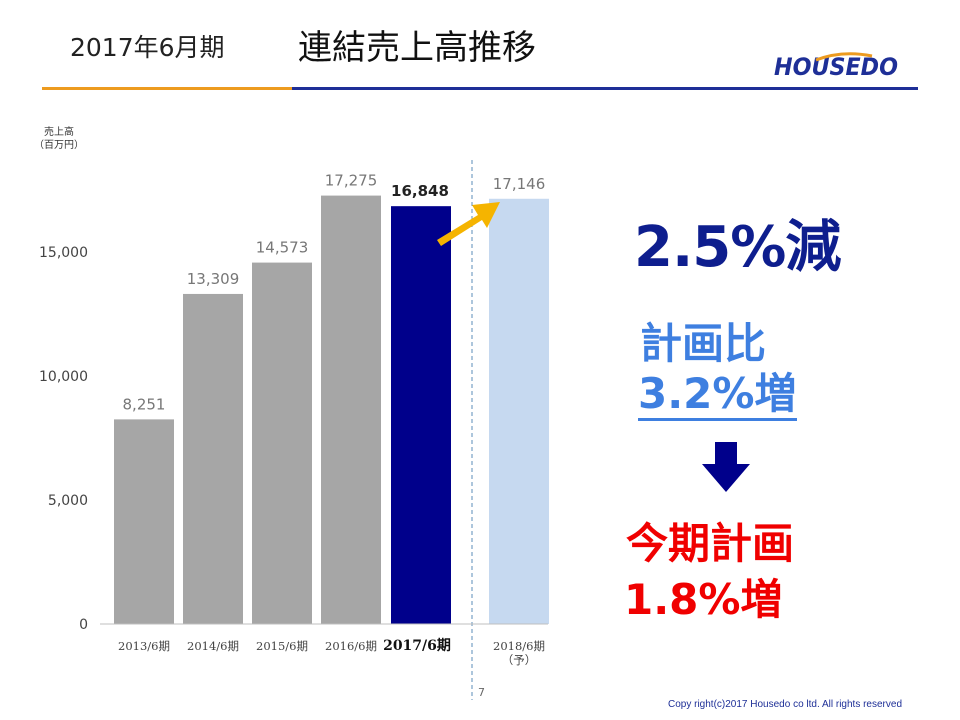 This screenshot has height=720, width=960. What do you see at coordinates (282, 646) in the screenshot?
I see `x-tick-label: 2015/6期` at bounding box center [282, 646].